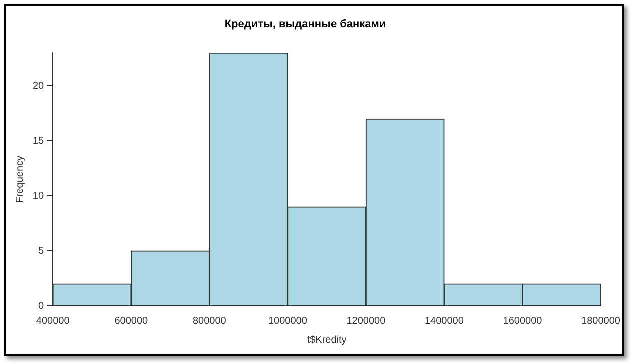 The image size is (631, 364). What do you see at coordinates (20, 180) in the screenshot?
I see `y-axis-title: Frequency` at bounding box center [20, 180].